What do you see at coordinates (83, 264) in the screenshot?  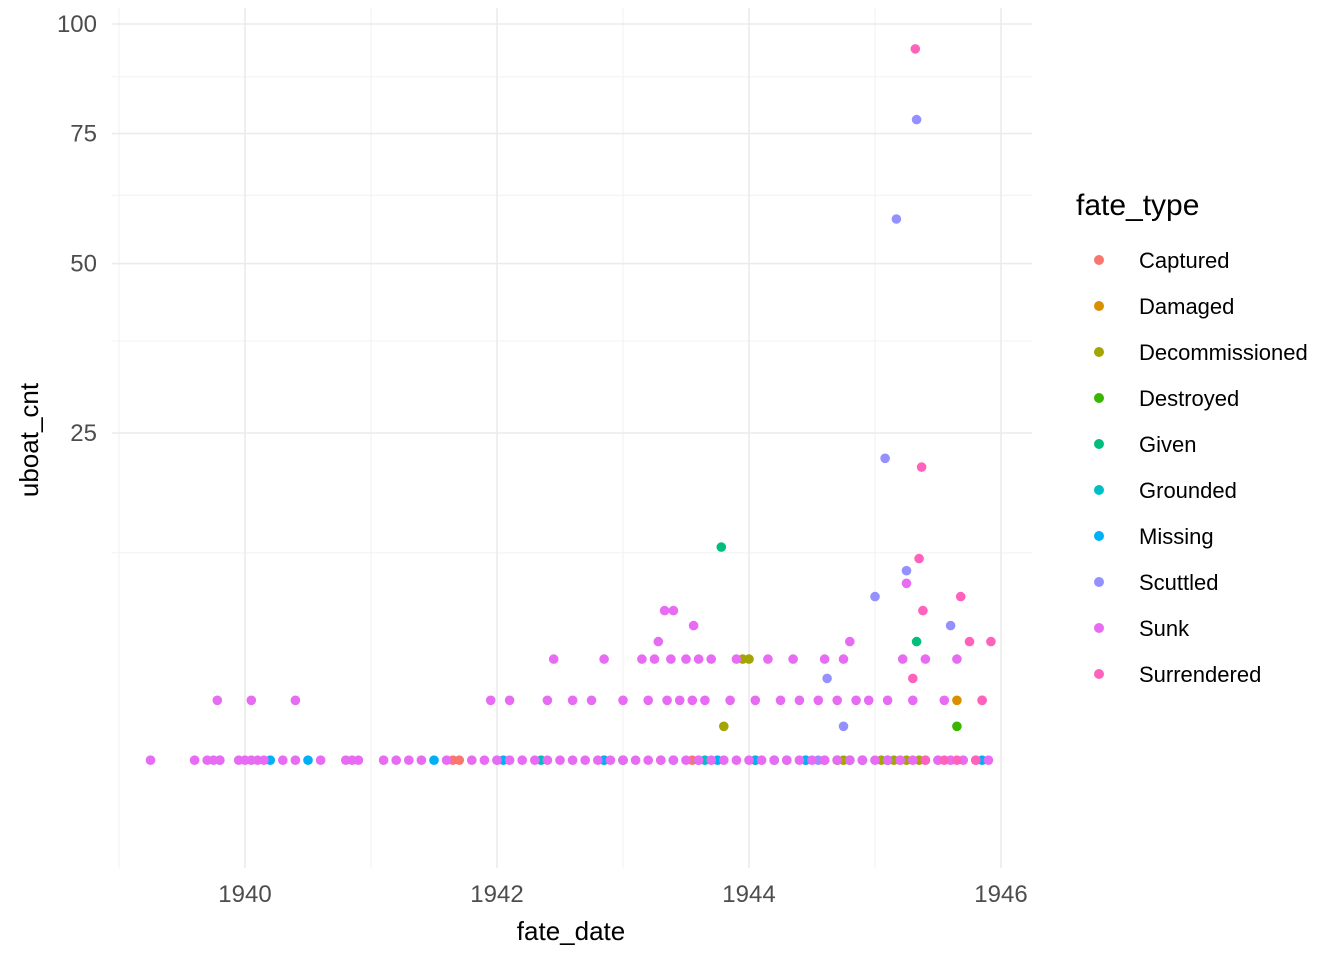 I see `y-tick-label: 50` at bounding box center [83, 264].